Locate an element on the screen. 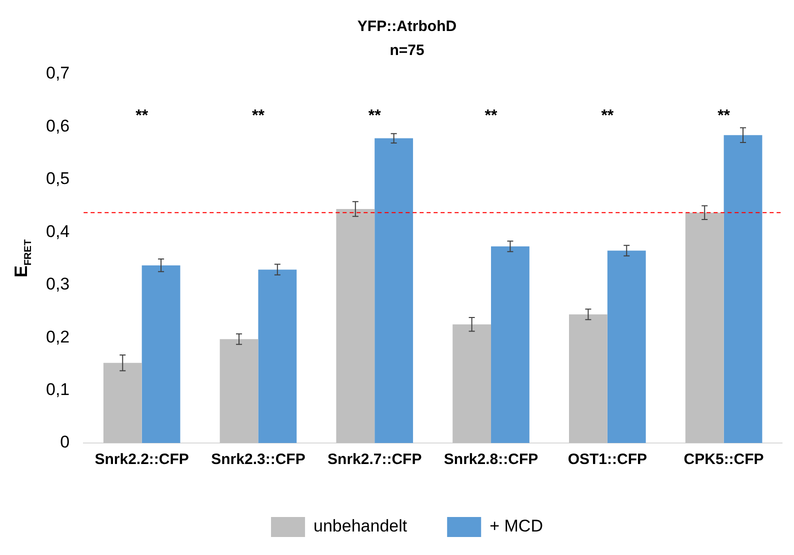 Image resolution: width=794 pixels, height=555 pixels. y-tick-label: 0,1 is located at coordinates (58, 389).